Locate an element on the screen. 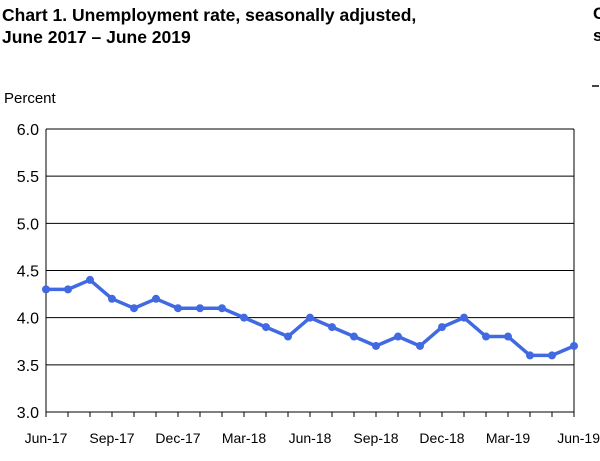  x-tick-label: Sep-18 is located at coordinates (375, 438).